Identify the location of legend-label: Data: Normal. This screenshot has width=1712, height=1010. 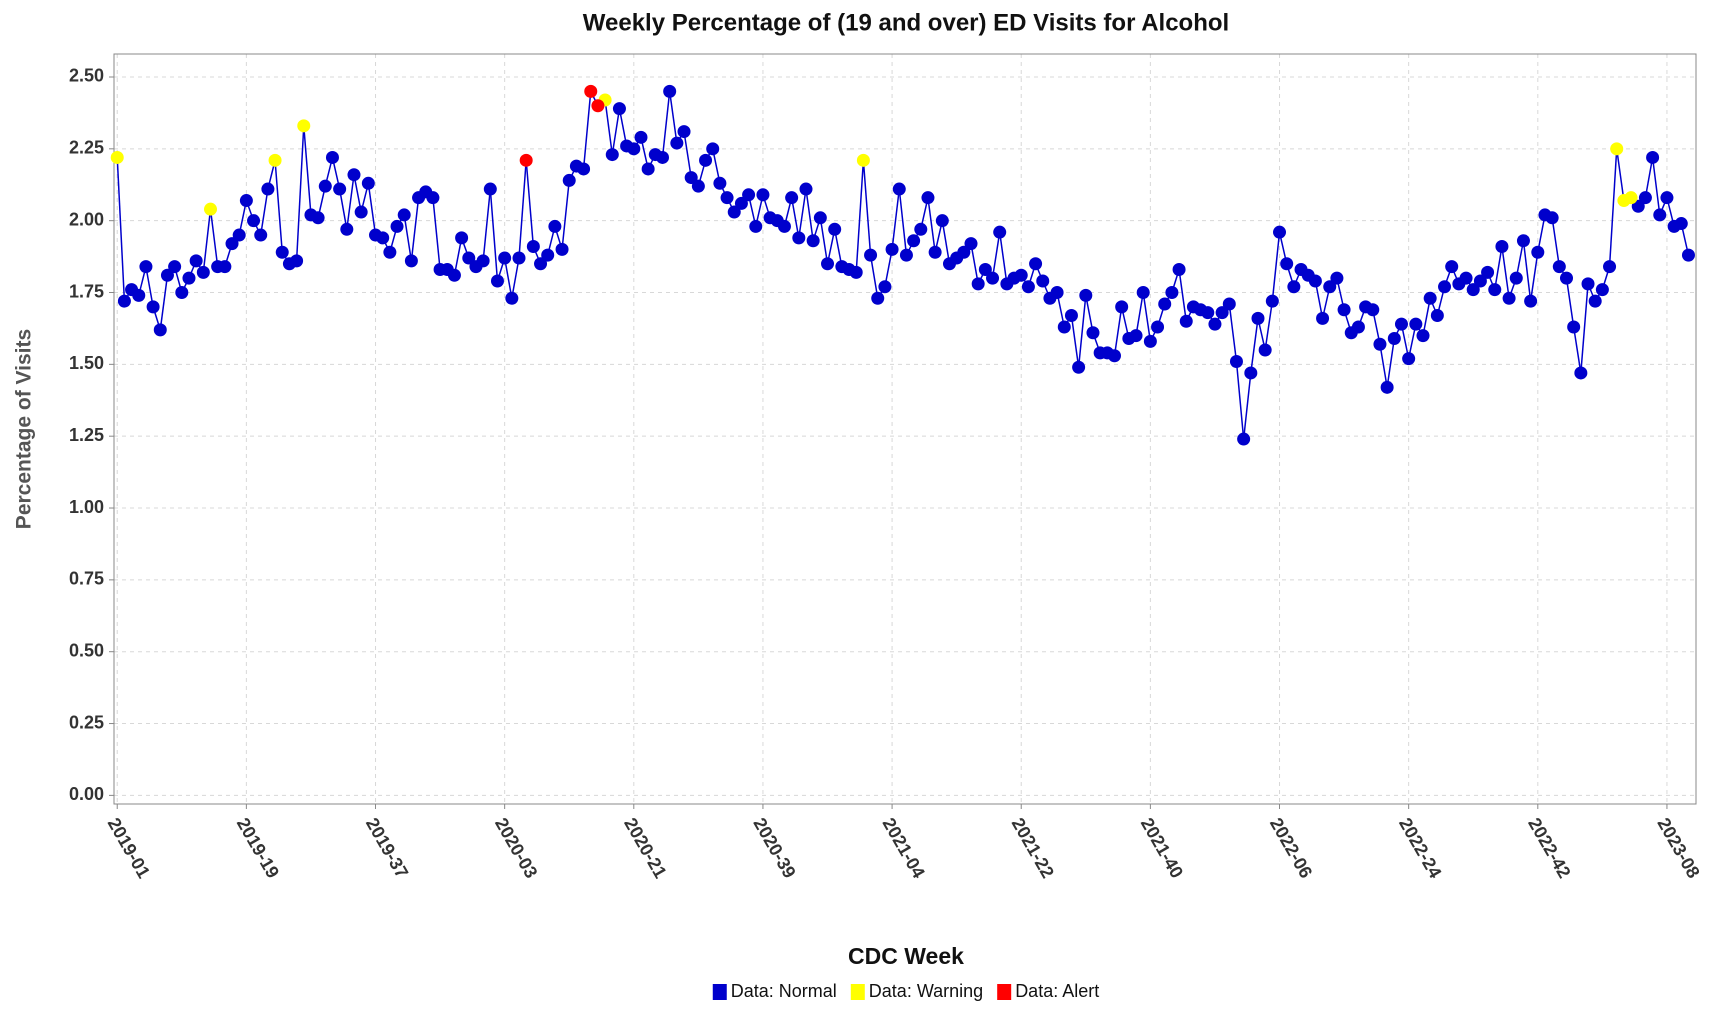
(784, 991).